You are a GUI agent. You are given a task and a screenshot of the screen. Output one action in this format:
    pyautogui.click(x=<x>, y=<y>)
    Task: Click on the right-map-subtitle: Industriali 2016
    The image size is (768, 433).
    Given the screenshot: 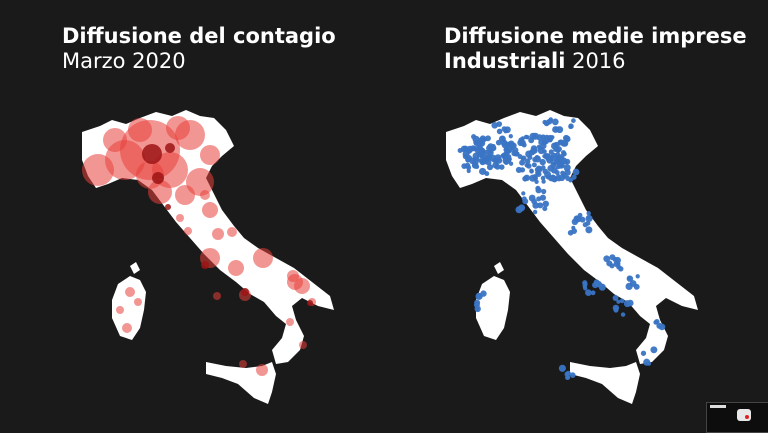 What is the action you would take?
    pyautogui.click(x=595, y=61)
    